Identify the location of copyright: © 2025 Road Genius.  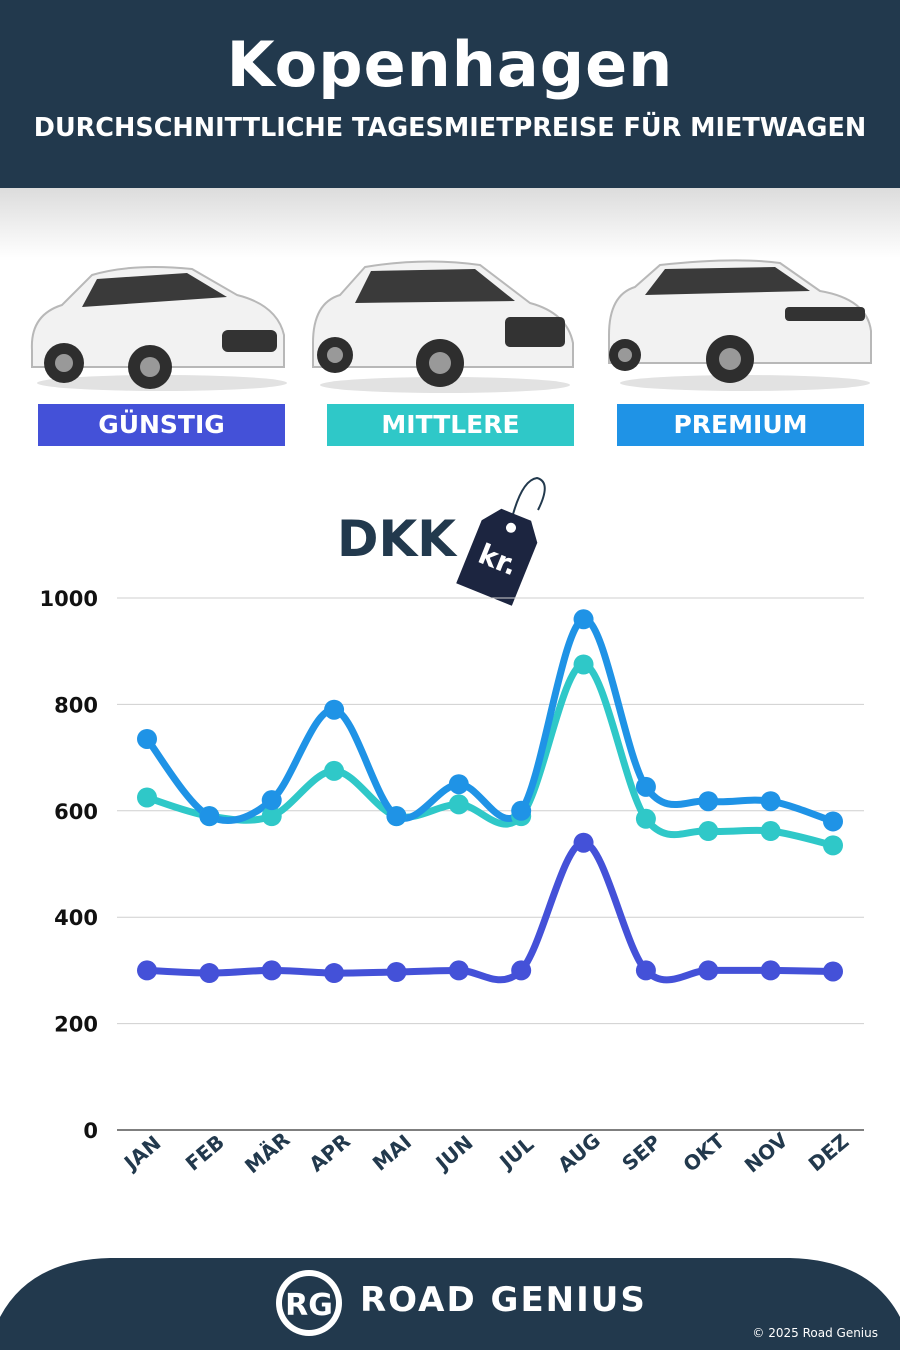
(815, 1333).